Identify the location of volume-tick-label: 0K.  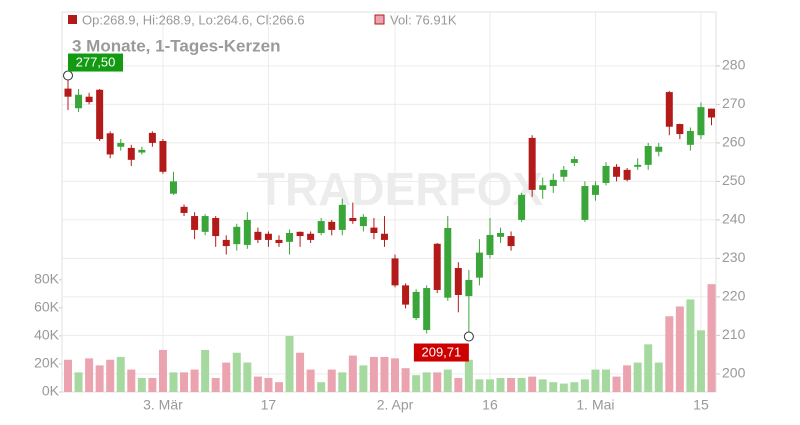
(51, 391).